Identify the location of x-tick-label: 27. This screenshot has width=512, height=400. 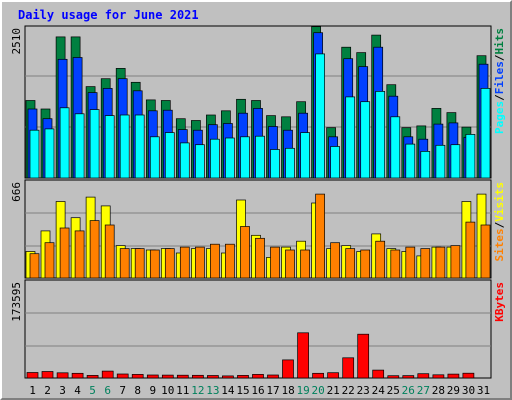
(423, 390).